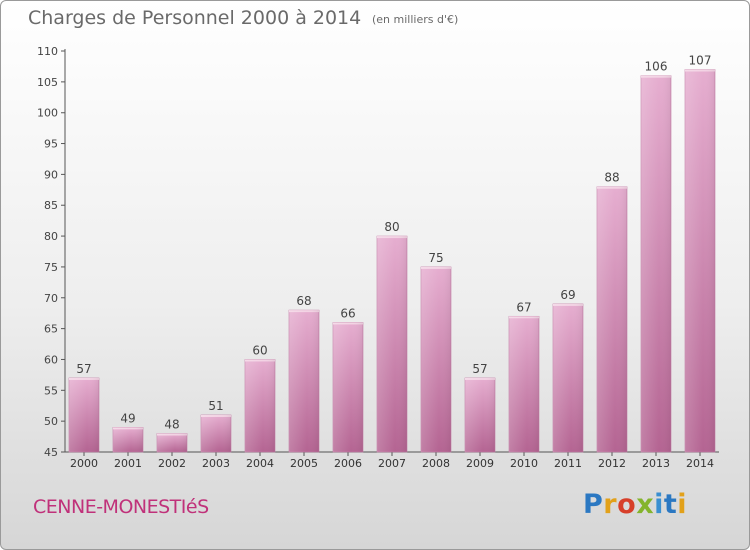 The image size is (750, 550). I want to click on y-tick-label: 95, so click(51, 144).